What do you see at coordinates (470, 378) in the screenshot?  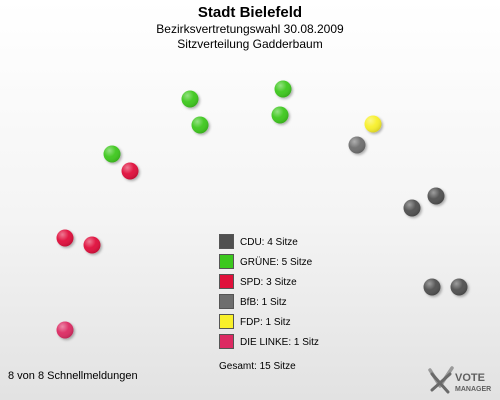 I see `logo-text-vote: VOTE` at bounding box center [470, 378].